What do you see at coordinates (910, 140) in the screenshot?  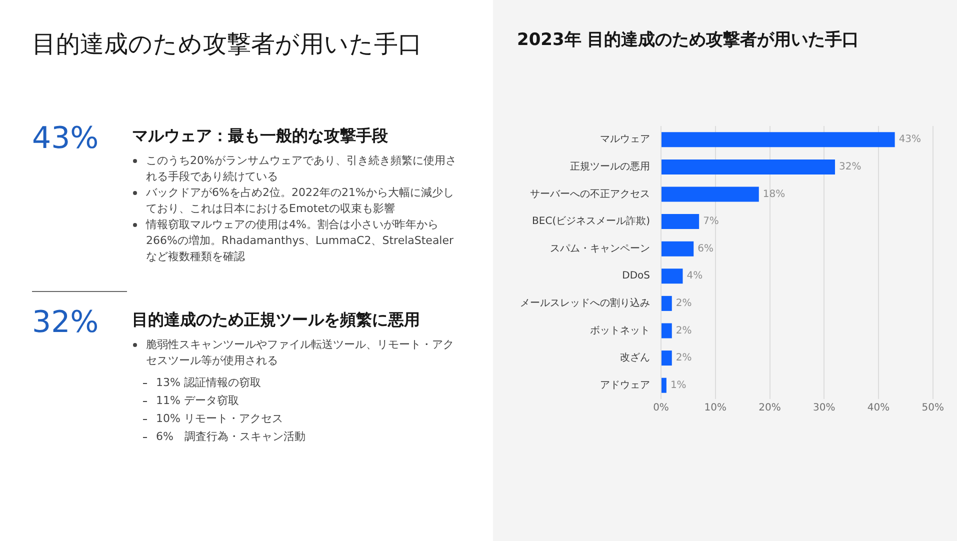 I see `data-label: 43%` at bounding box center [910, 140].